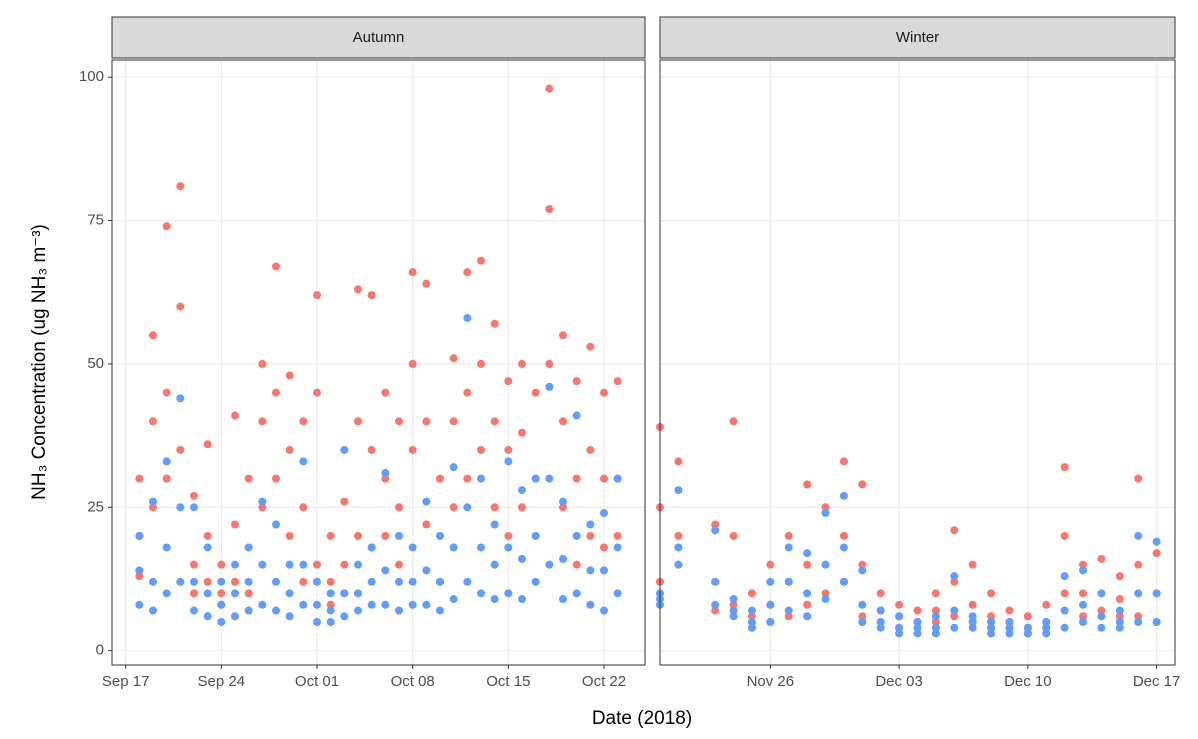  What do you see at coordinates (413, 681) in the screenshot?
I see `x-tick-label: Oct 08` at bounding box center [413, 681].